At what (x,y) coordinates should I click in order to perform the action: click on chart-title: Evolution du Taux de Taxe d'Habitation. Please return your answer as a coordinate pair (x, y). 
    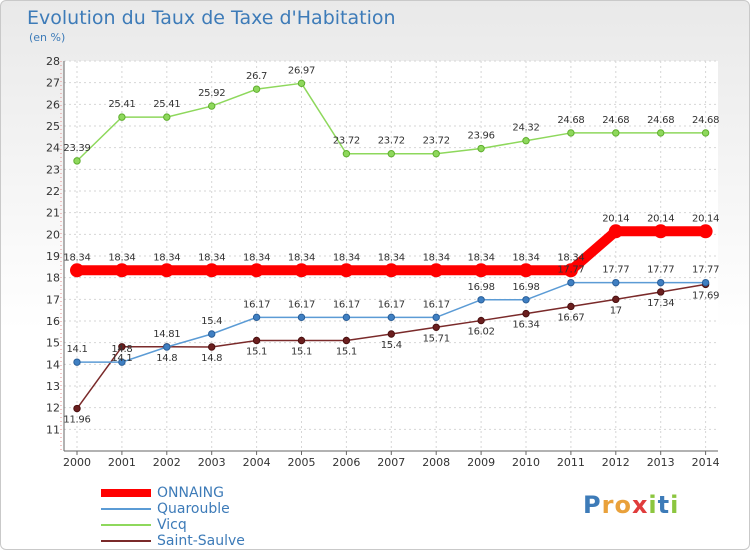
    Looking at the image, I should click on (211, 18).